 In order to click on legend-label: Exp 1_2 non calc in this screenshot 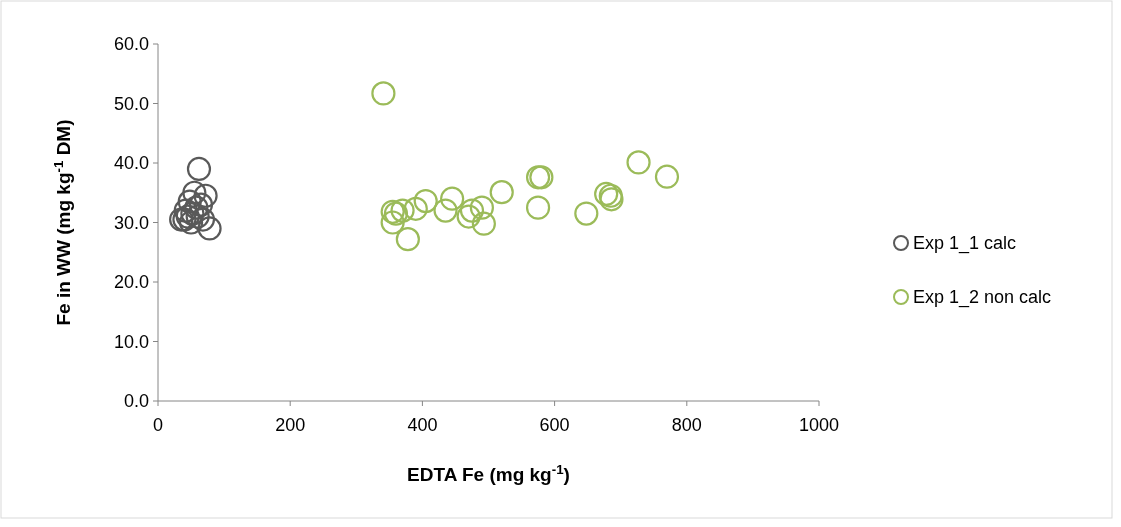, I will do `click(982, 298)`.